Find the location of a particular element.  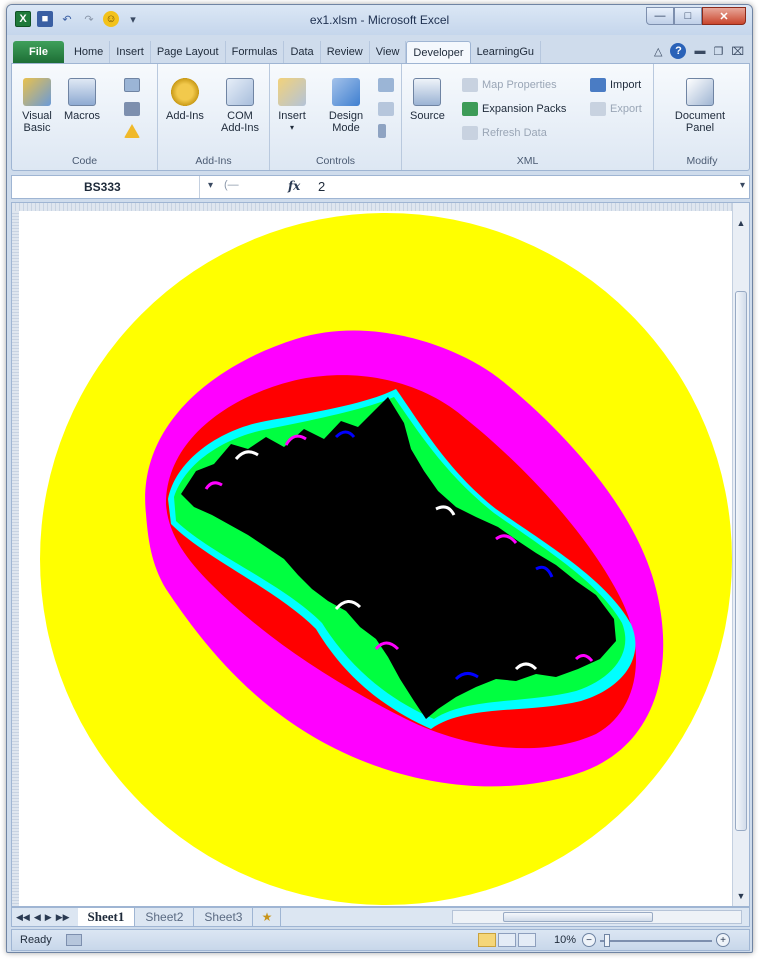

scroll-up-icon: ▲ is located at coordinates (741, 223).